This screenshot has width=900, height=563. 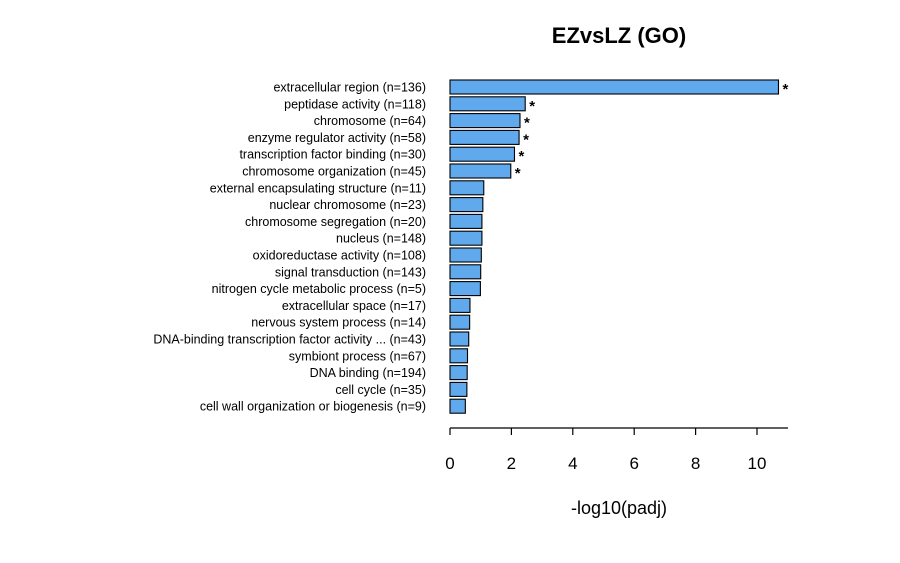 I want to click on category-label: DNA binding (n=194), so click(x=368, y=373).